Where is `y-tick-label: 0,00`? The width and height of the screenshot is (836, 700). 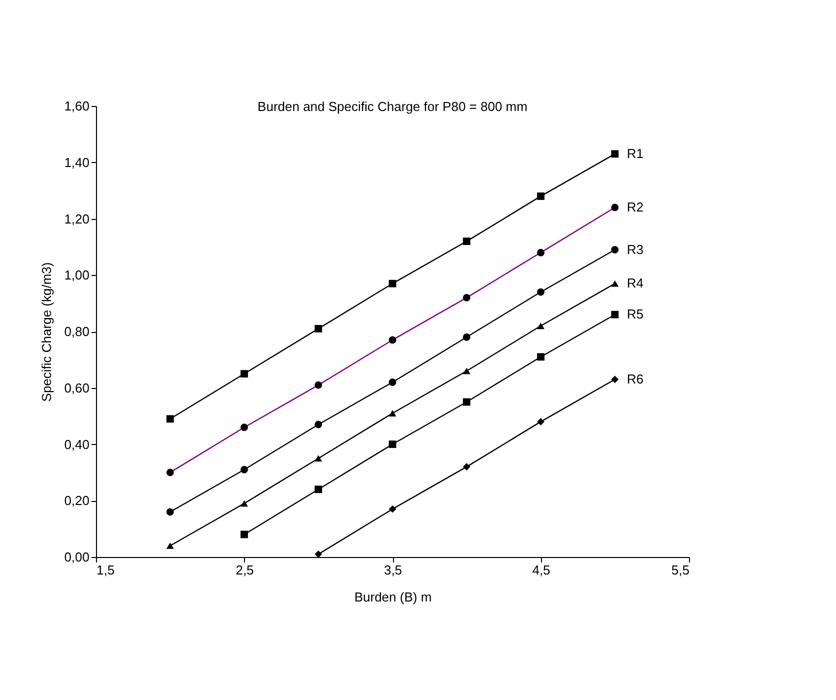 y-tick-label: 0,00 is located at coordinates (77, 557).